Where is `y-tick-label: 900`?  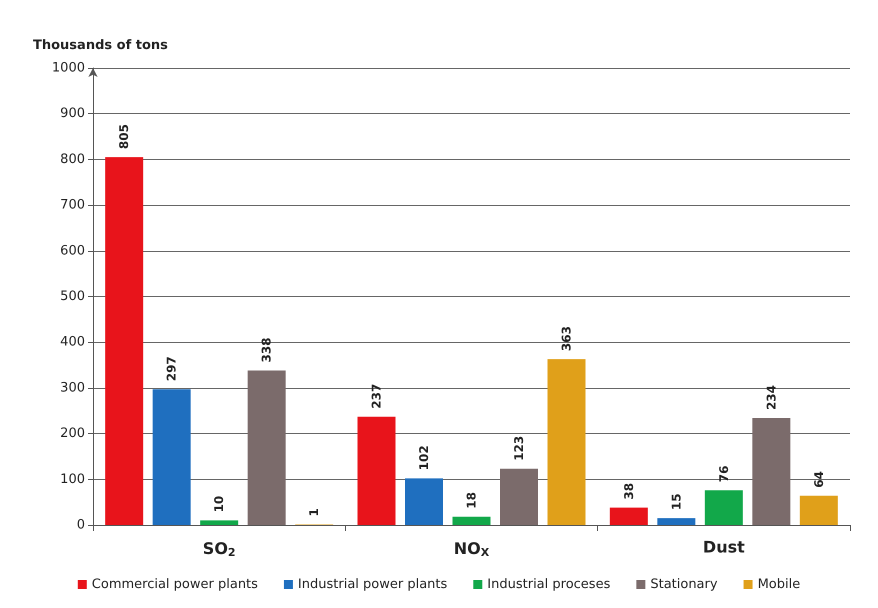 y-tick-label: 900 is located at coordinates (72, 114).